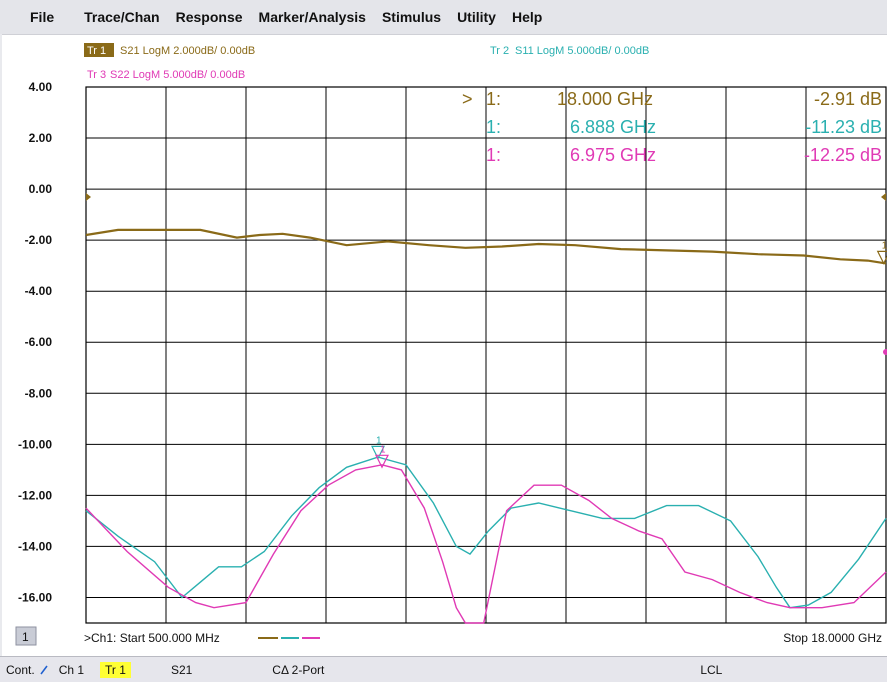 The image size is (887, 682). What do you see at coordinates (832, 638) in the screenshot?
I see `stop-frequency: Stop 18.0000 GHz` at bounding box center [832, 638].